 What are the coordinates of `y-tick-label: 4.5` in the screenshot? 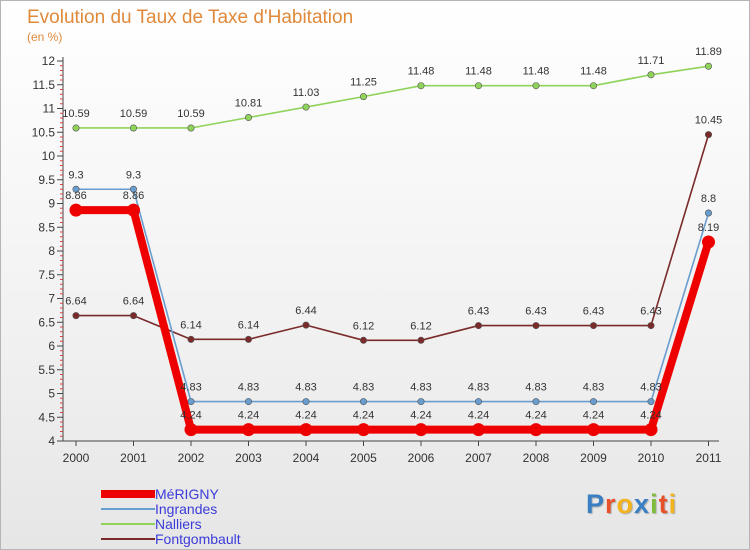 It's located at (46, 417).